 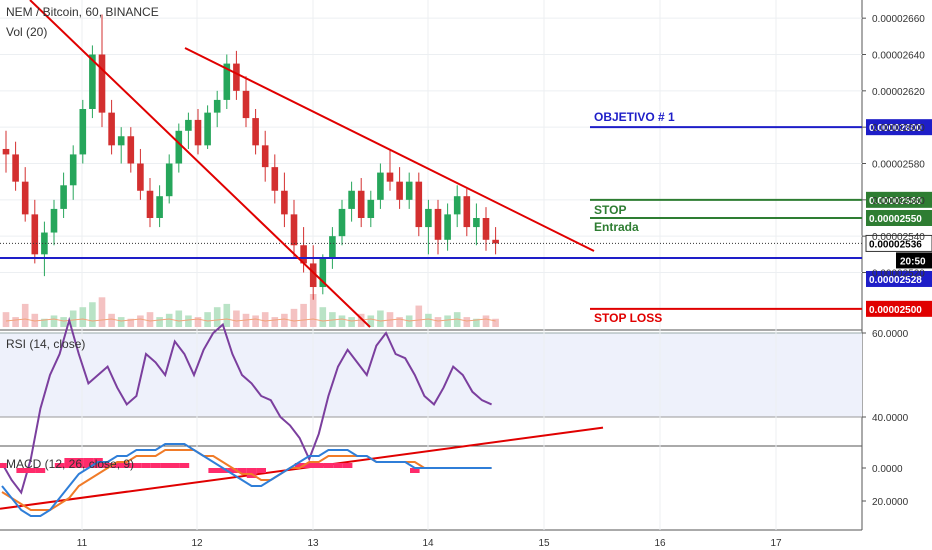 I want to click on time-tick-label: 14, so click(x=428, y=543).